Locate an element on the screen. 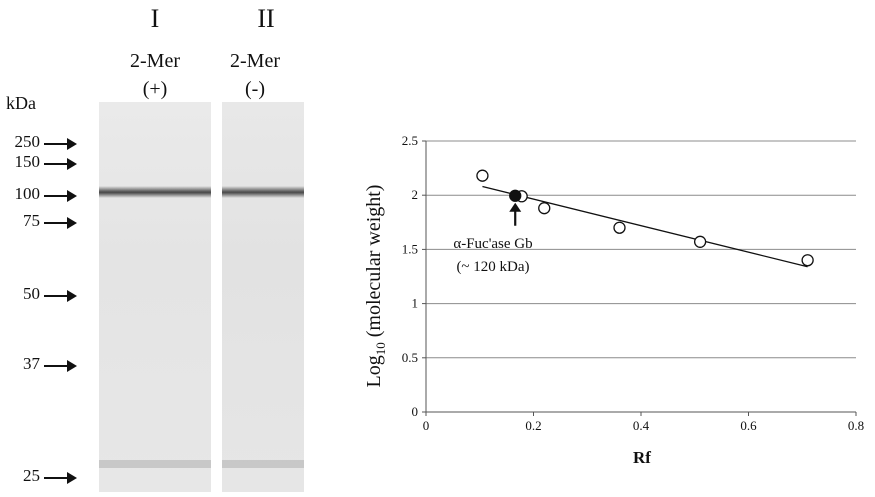 The image size is (875, 497). marker-label-100: 100 is located at coordinates (27, 193).